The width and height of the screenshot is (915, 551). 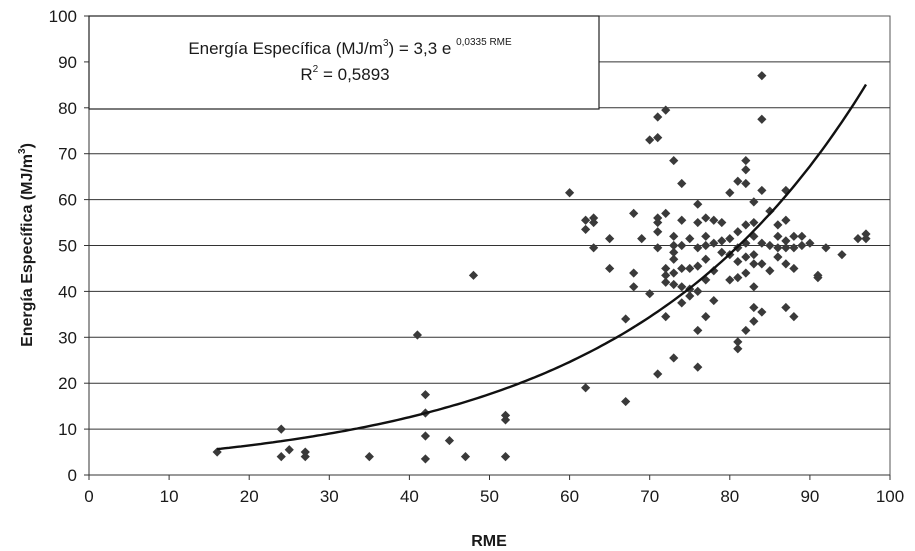 What do you see at coordinates (649, 496) in the screenshot?
I see `x-tick-label-70: 70` at bounding box center [649, 496].